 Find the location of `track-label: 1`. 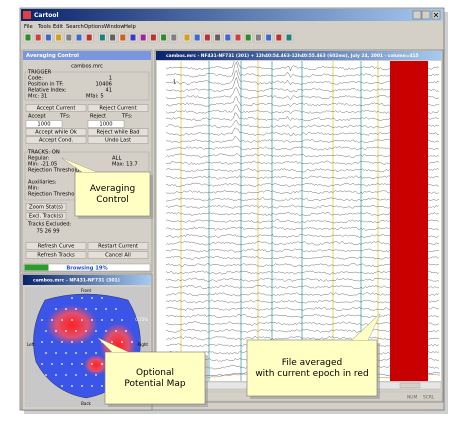

track-label: 1 is located at coordinates (174, 83).